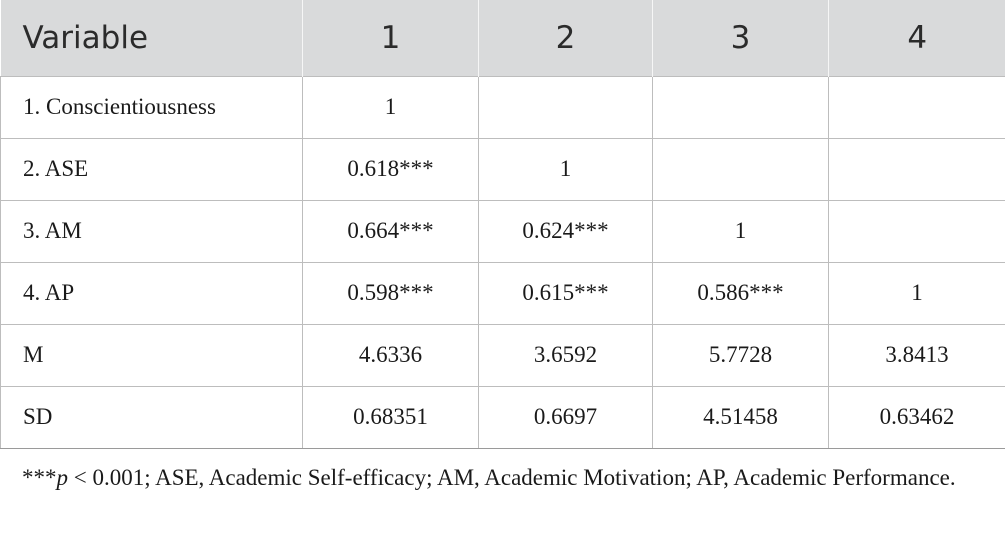 The height and width of the screenshot is (541, 1005). What do you see at coordinates (740, 293) in the screenshot?
I see `table-cell: 0.586***` at bounding box center [740, 293].